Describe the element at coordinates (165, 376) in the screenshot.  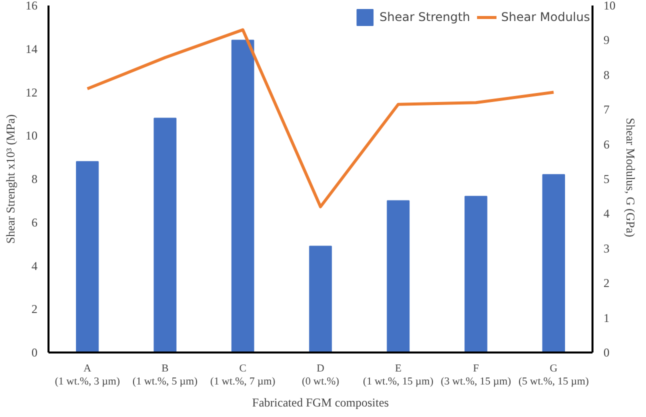
I see `x-tick-label: B (1 wt.%, 5 µm)` at that location.